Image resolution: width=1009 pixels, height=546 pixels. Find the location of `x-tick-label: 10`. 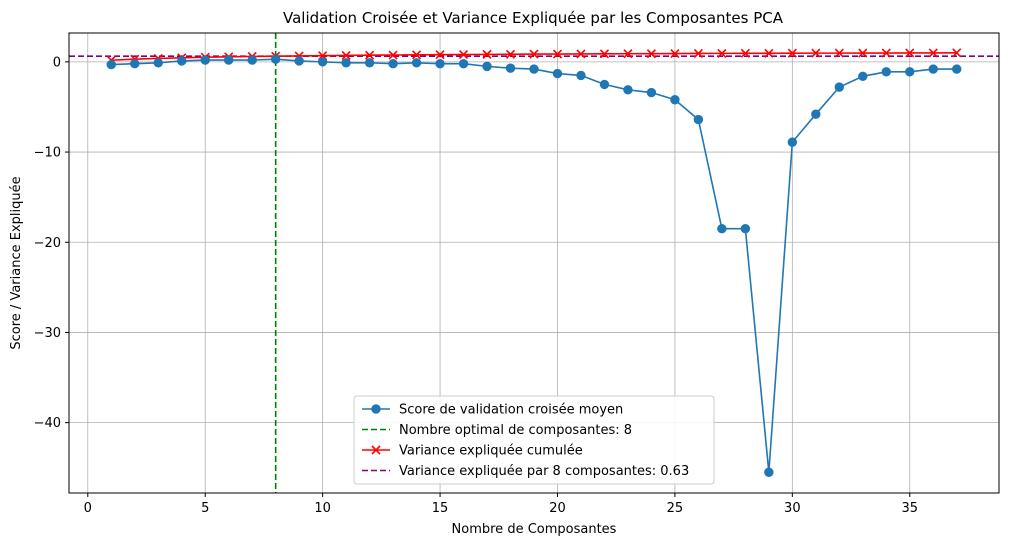

x-tick-label: 10 is located at coordinates (322, 508).